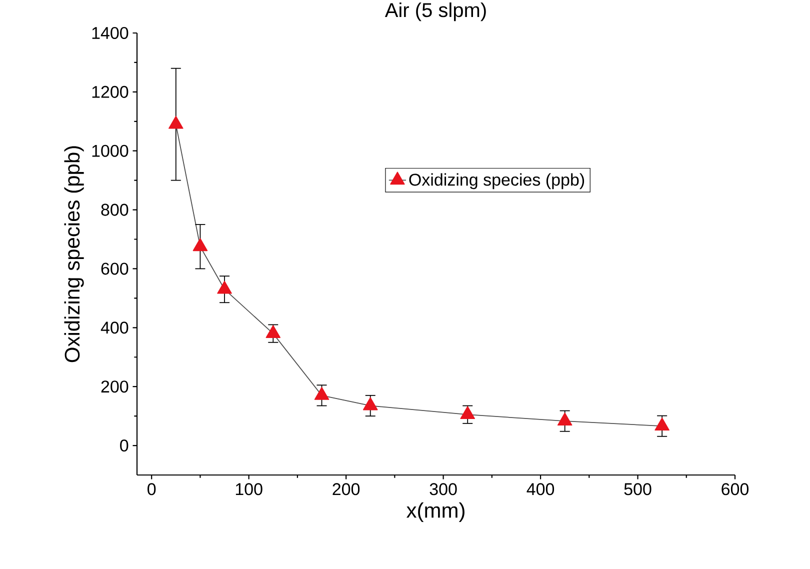 This screenshot has width=810, height=569. What do you see at coordinates (114, 328) in the screenshot?
I see `y-tick-label: 400` at bounding box center [114, 328].